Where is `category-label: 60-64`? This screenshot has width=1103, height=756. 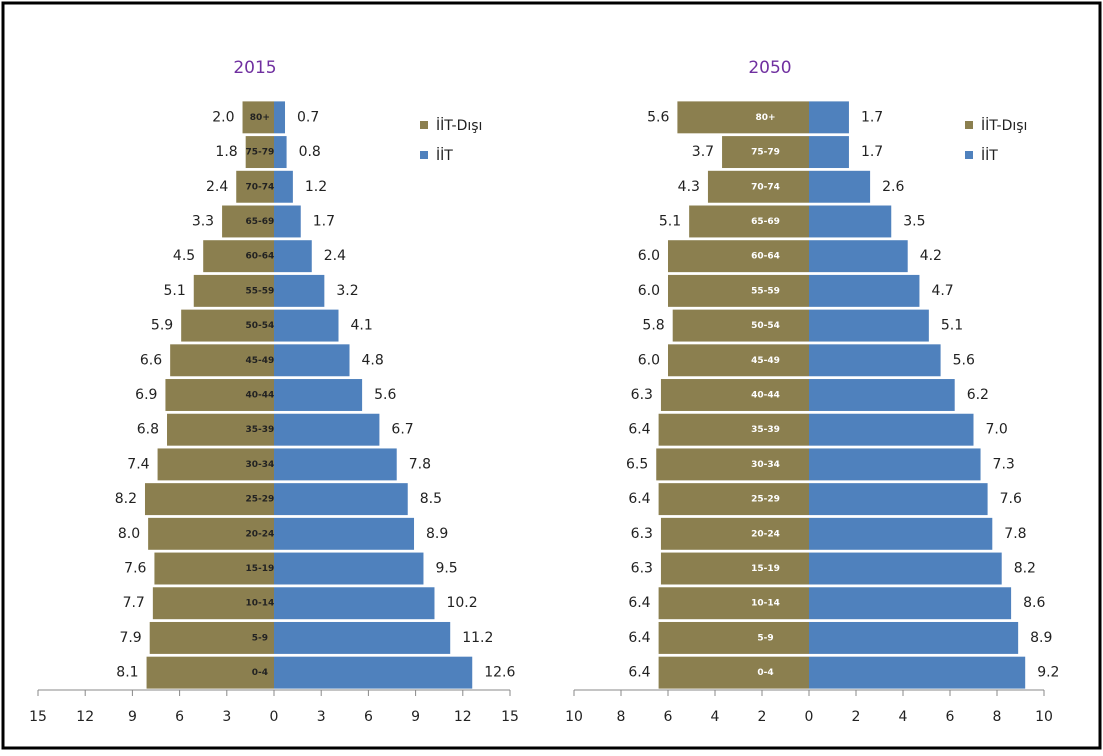 category-label: 60-64 is located at coordinates (765, 257).